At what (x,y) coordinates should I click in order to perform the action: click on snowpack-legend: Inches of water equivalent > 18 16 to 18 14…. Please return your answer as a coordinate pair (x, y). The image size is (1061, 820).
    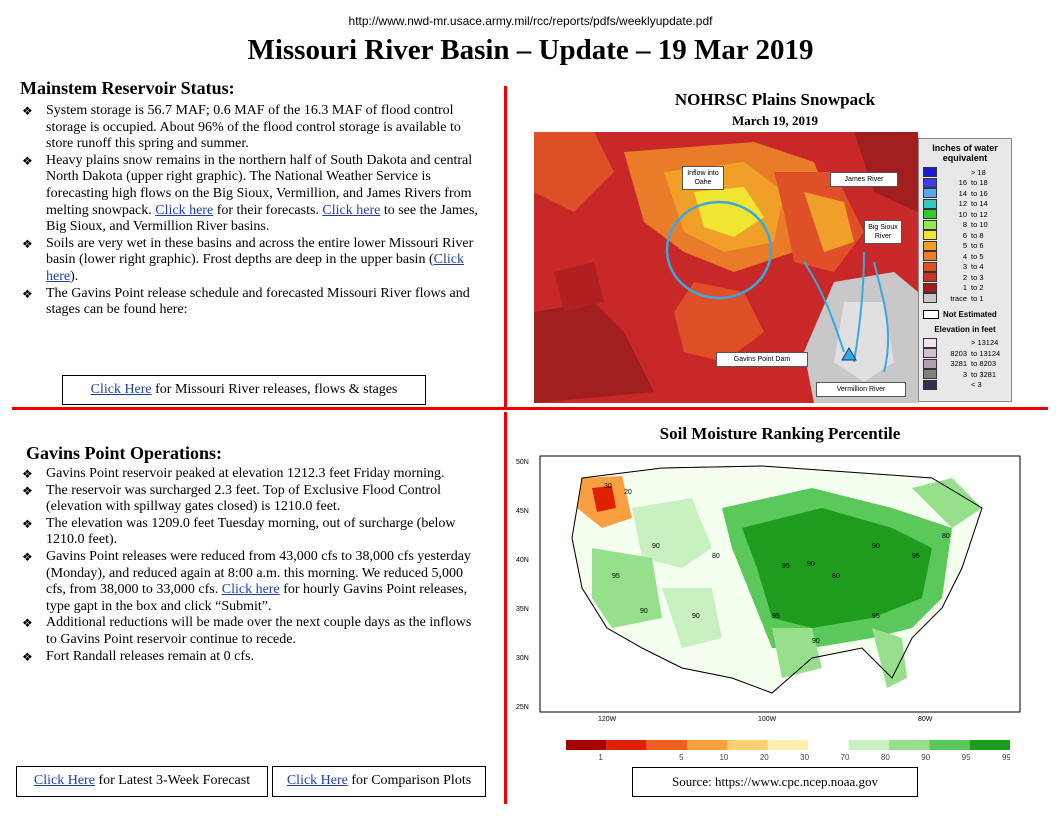
    Looking at the image, I should click on (965, 270).